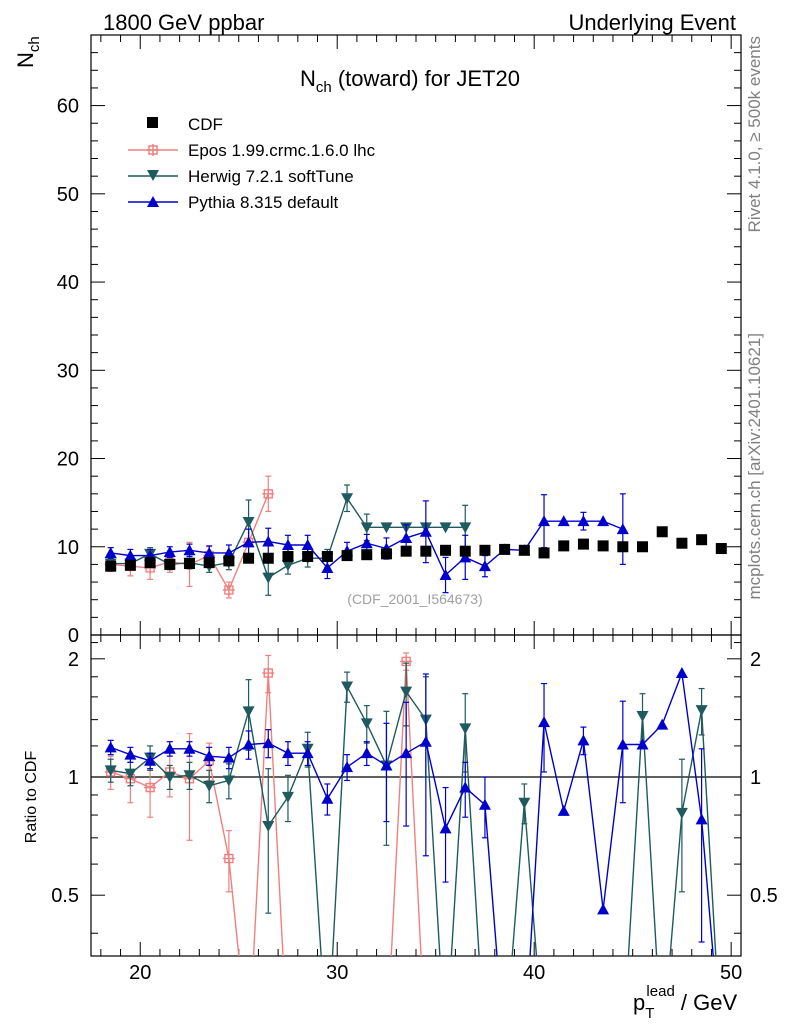 This screenshot has height=1024, width=786. What do you see at coordinates (414, 599) in the screenshot?
I see `watermark: (CDF_2001_I564673)` at bounding box center [414, 599].